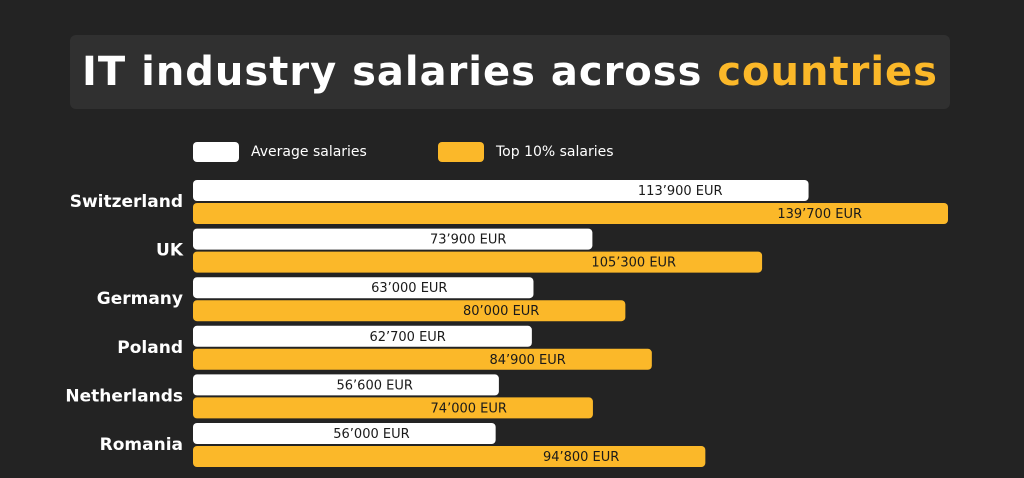 The width and height of the screenshot is (1024, 478). I want to click on category-label-switzerland: Switzerland, so click(126, 202).